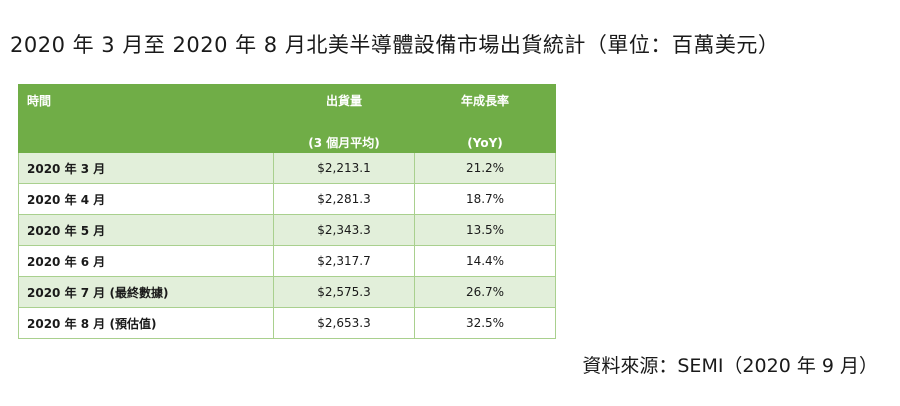 This screenshot has width=900, height=406. I want to click on header-shipments-label: 出貨量, so click(343, 101).